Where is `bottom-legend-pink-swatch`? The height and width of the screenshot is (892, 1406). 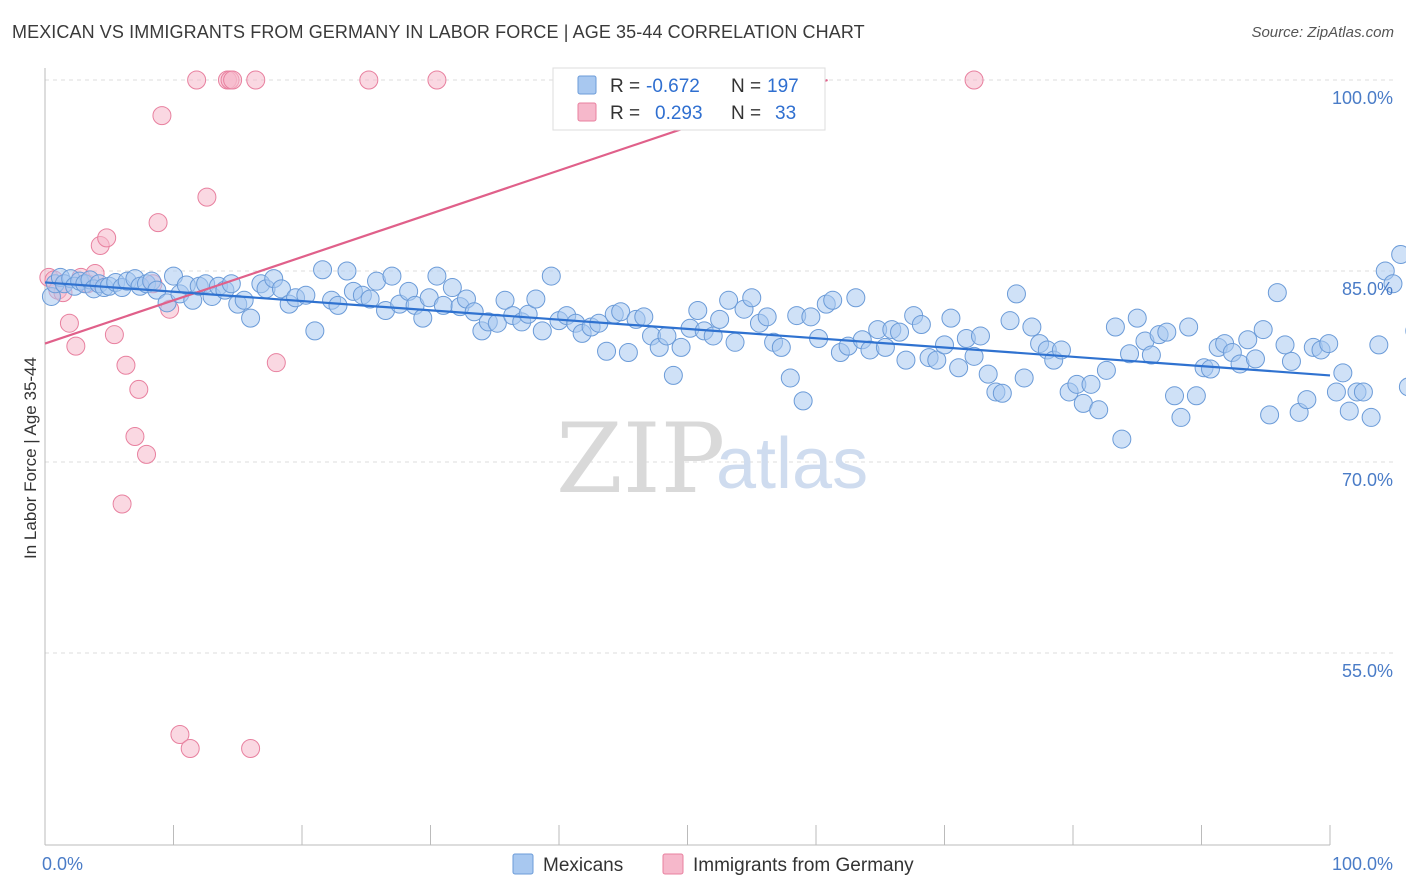
bottom-legend-pink-swatch is located at coordinates (673, 864).